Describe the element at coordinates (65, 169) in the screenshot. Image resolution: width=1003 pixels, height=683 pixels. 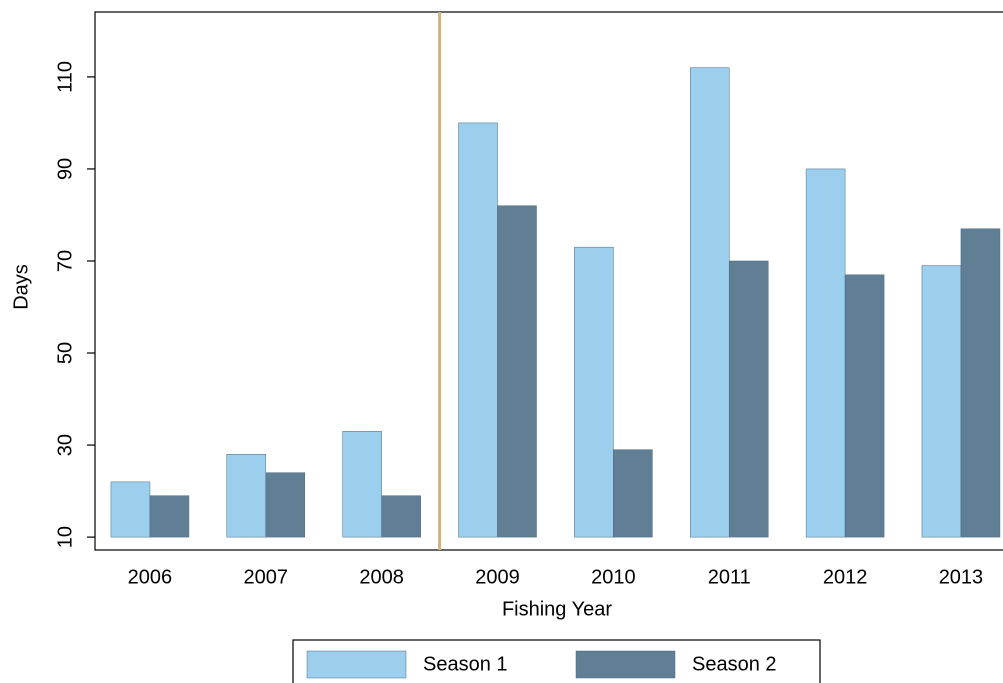
I see `y-tick-label: 90` at that location.